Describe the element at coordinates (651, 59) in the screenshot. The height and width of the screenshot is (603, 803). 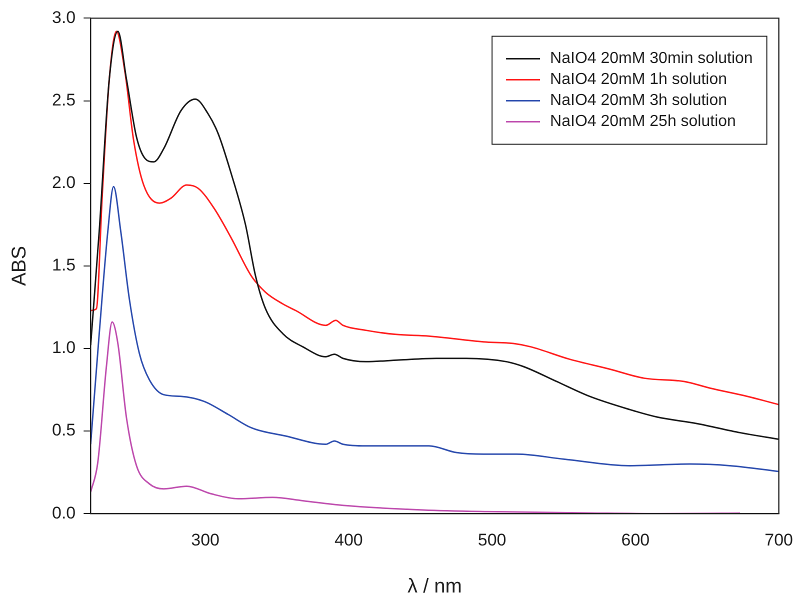
I see `legend-label: NaIO4 20mM 30min solution` at that location.